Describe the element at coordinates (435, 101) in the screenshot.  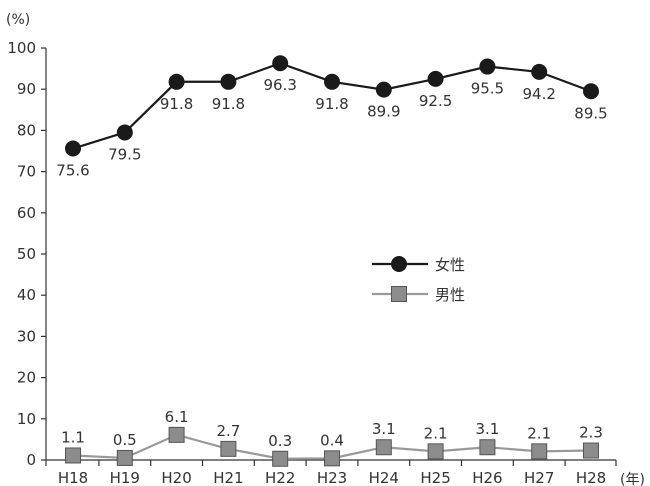
I see `data-label-female: 92.5` at that location.